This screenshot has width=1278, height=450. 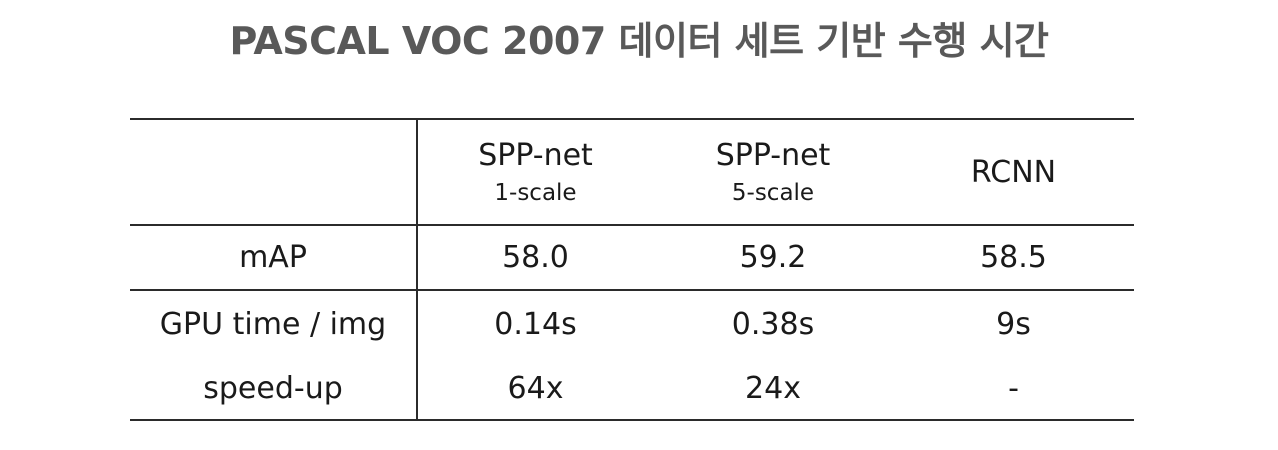 What do you see at coordinates (535, 324) in the screenshot?
I see `cell-gpu-spp-1-scale: 0.14s` at bounding box center [535, 324].